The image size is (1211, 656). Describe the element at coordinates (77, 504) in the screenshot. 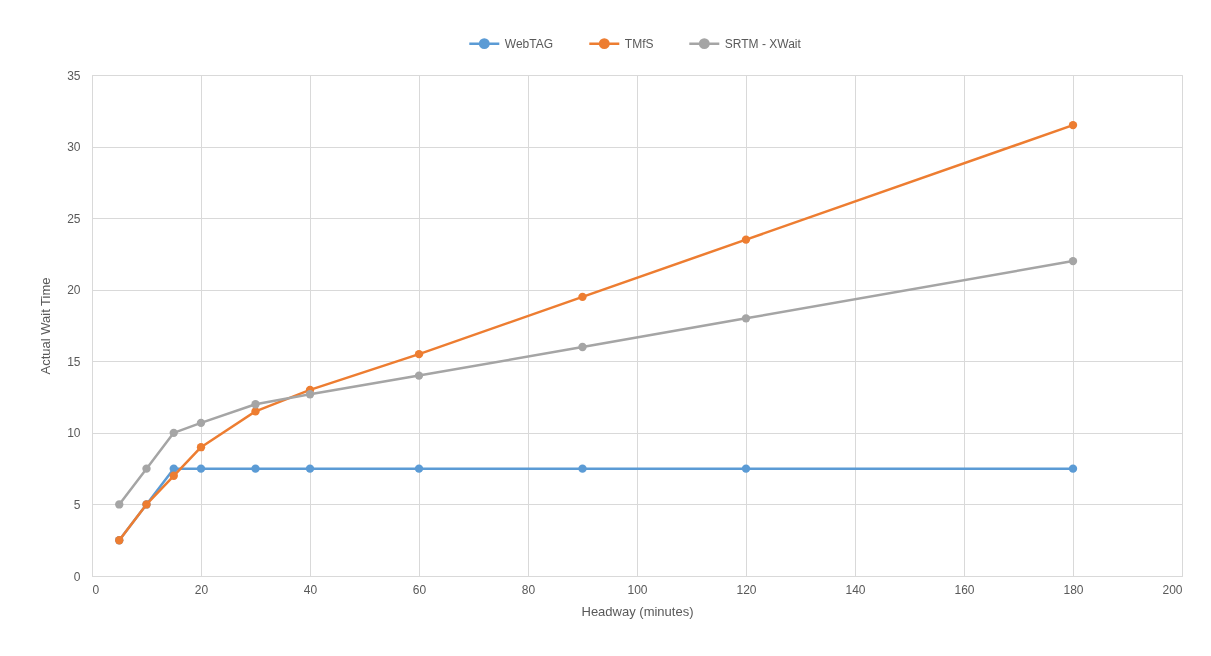

I see `y-tick-label: 5` at that location.